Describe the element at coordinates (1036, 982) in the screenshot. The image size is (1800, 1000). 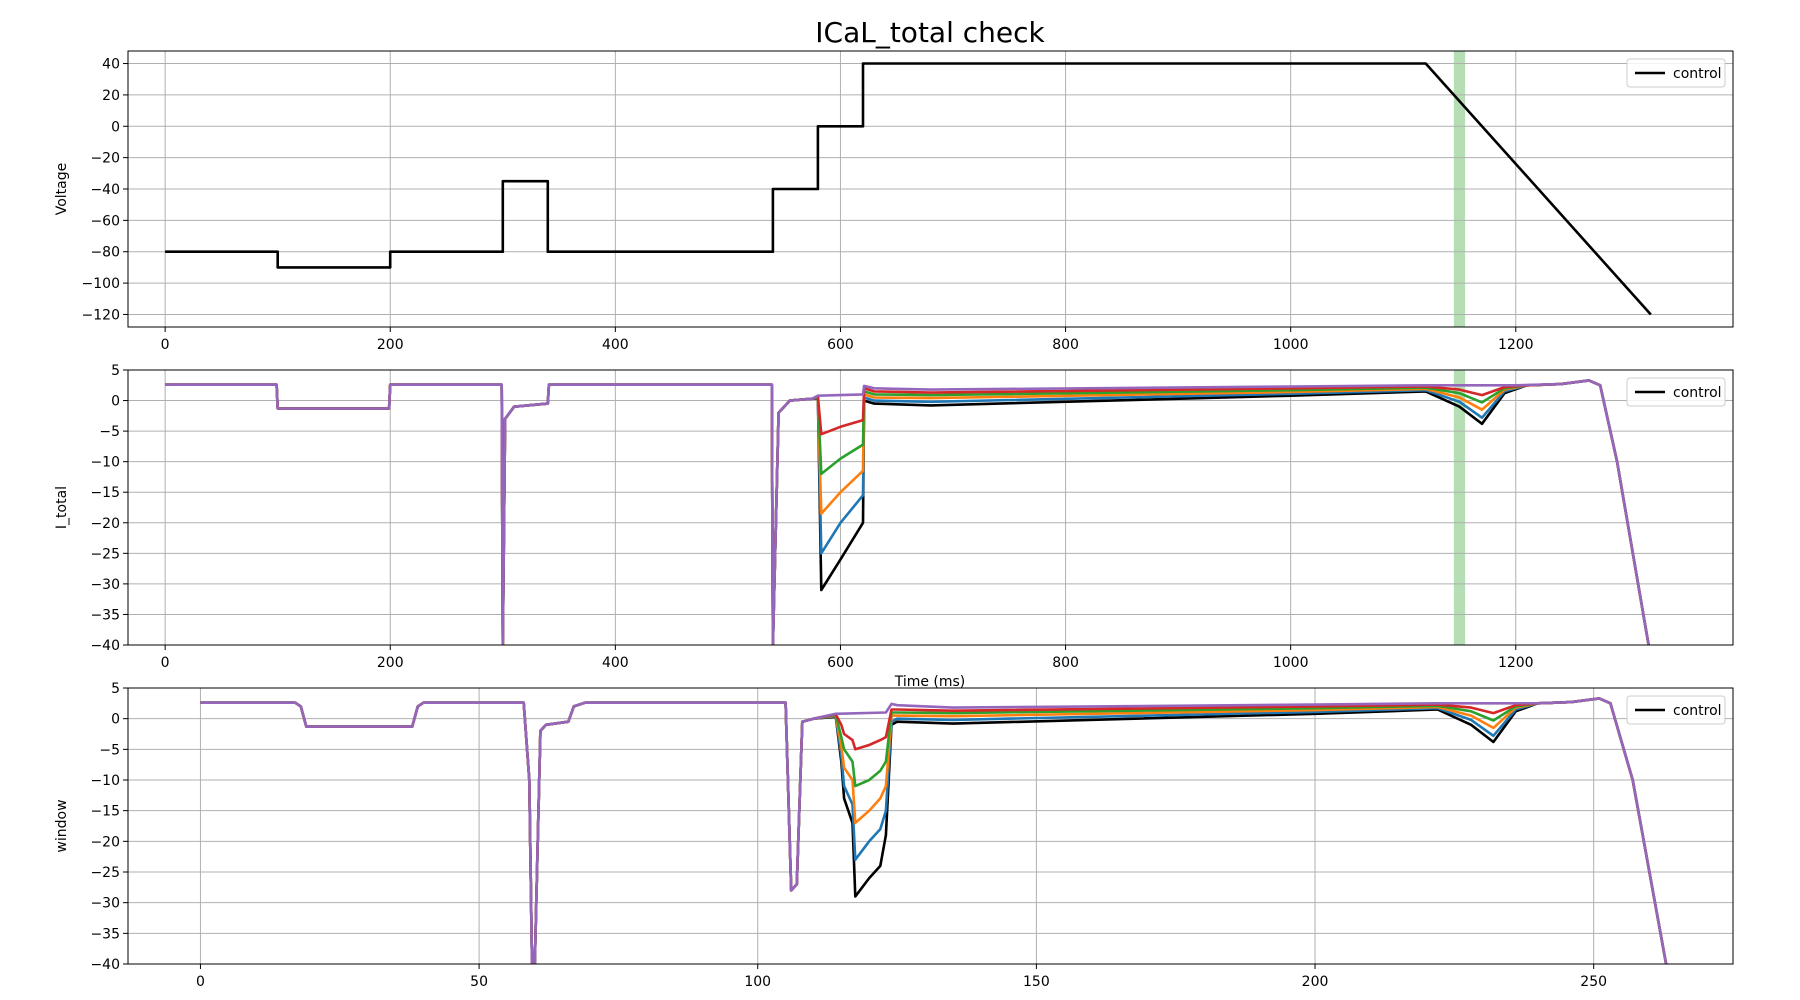
I see `x-tick-label: 150` at that location.